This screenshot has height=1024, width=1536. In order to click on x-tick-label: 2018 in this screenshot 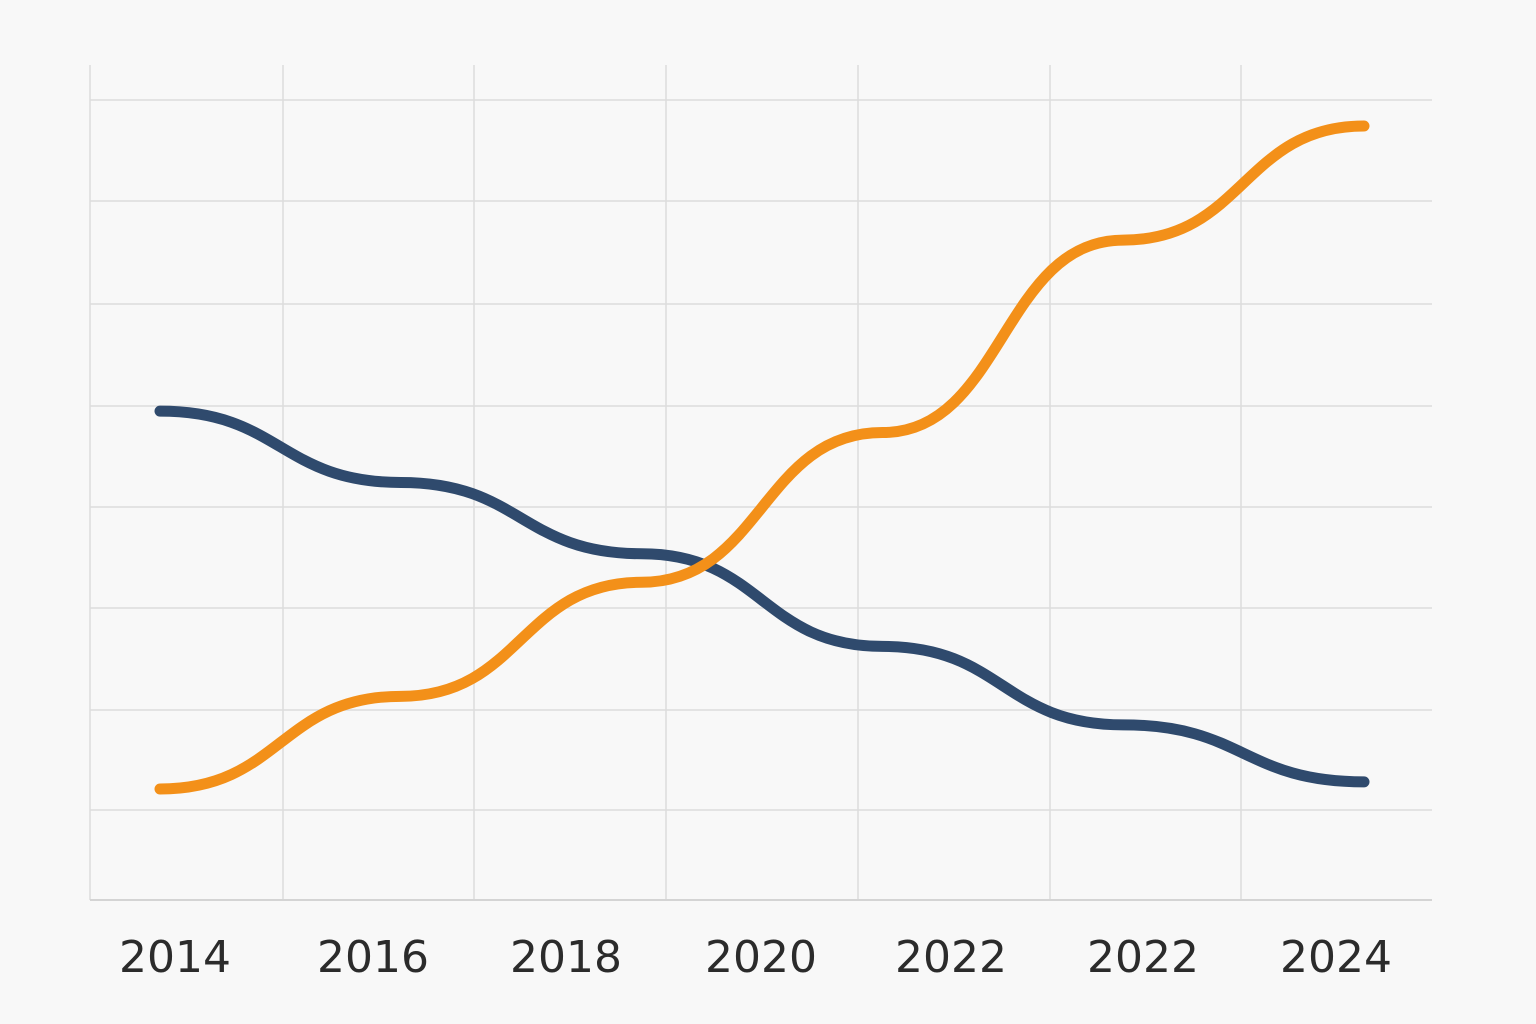, I will do `click(566, 957)`.